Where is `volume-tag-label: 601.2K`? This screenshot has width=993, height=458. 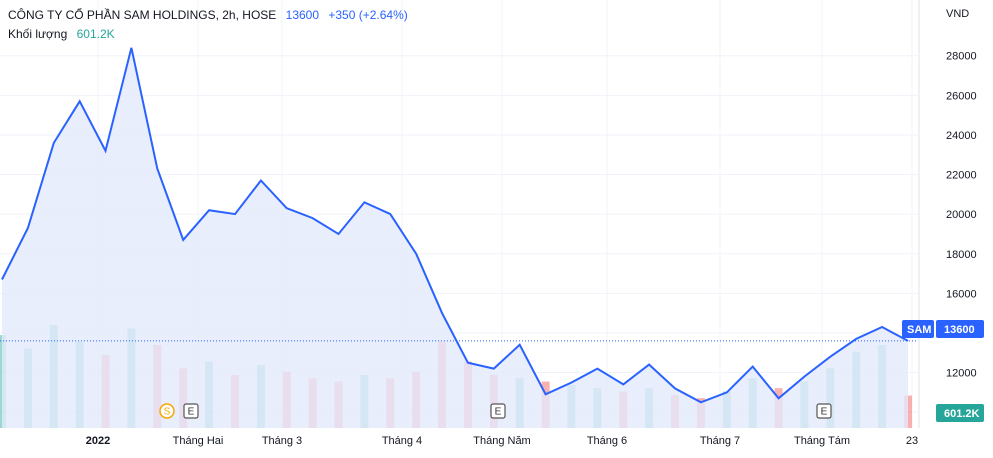
volume-tag-label: 601.2K is located at coordinates (962, 414).